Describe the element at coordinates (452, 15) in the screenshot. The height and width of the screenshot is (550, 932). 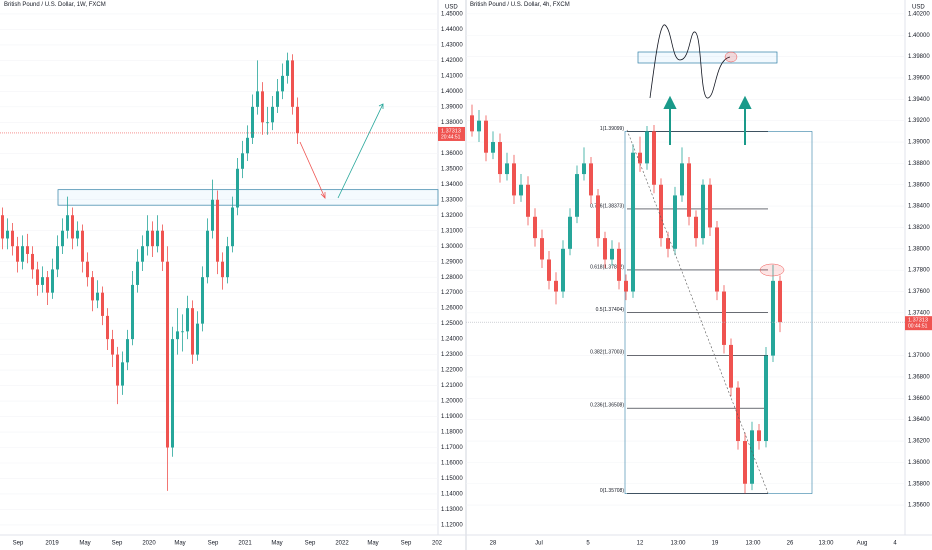
I see `y-tick-label: 1.45000` at that location.